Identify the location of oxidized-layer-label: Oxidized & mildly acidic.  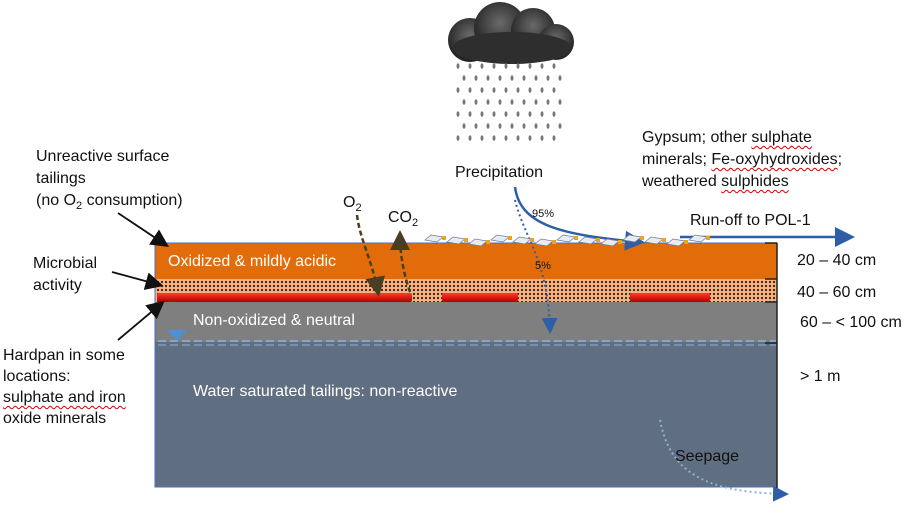
(252, 261).